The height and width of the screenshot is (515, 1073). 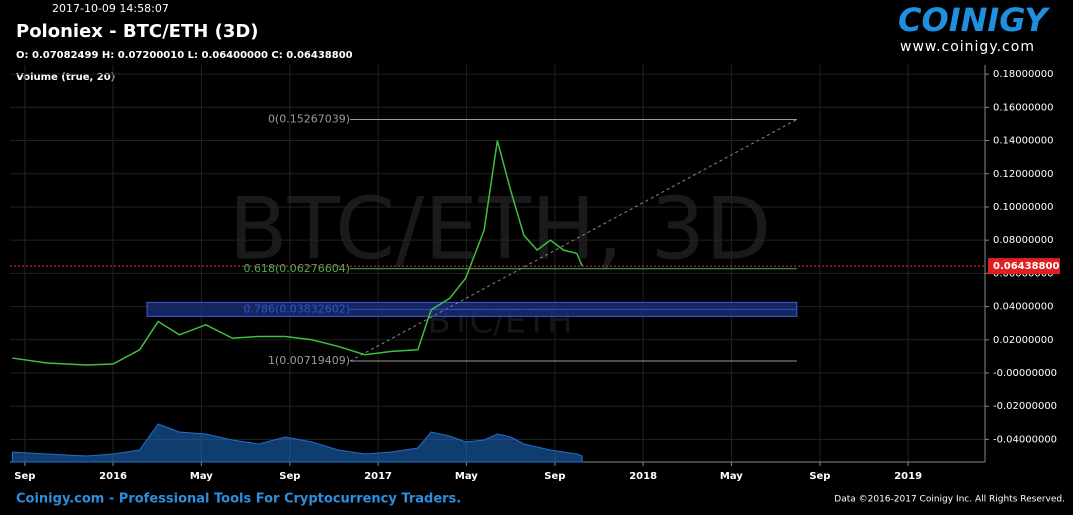 I want to click on chart-title: Poloniex - BTC/ETH (3D), so click(x=137, y=31).